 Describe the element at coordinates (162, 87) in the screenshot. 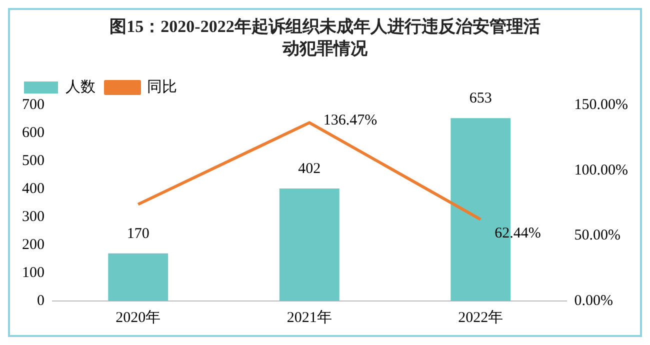

I see `legend-label: 同比` at that location.